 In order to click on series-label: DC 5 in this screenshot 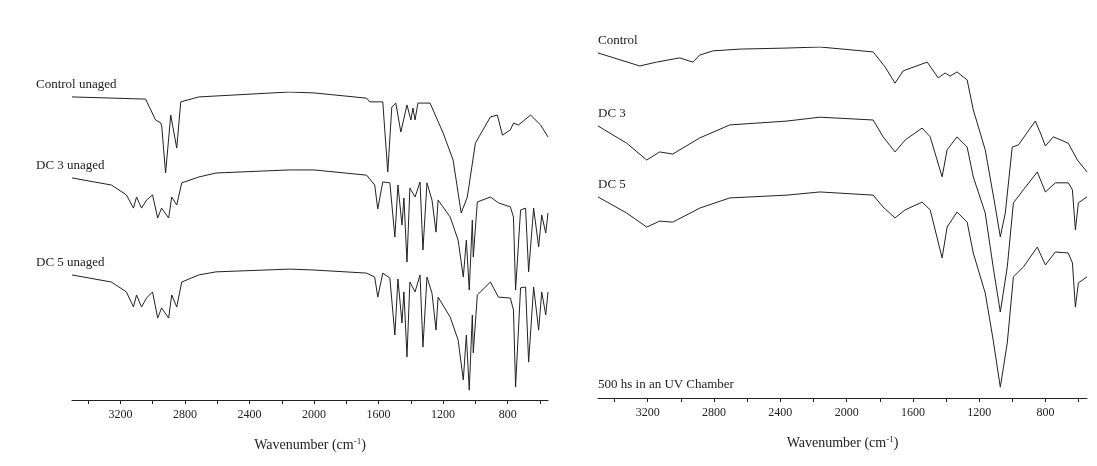, I will do `click(612, 183)`.